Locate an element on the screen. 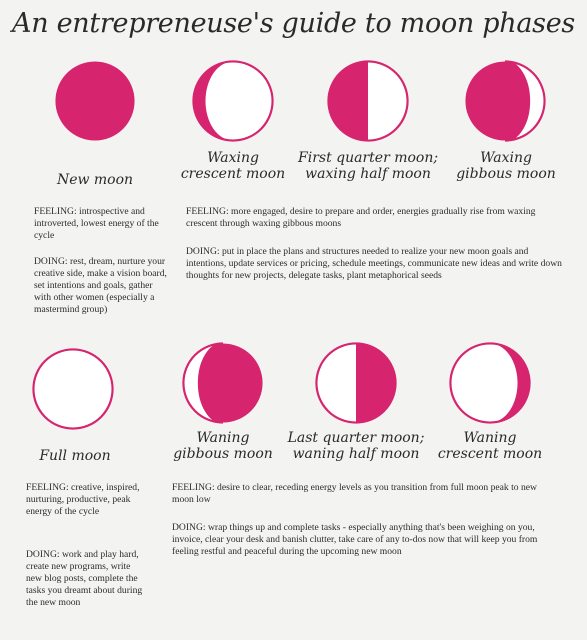 This screenshot has width=587, height=640. new-moon-icon is located at coordinates (95, 101).